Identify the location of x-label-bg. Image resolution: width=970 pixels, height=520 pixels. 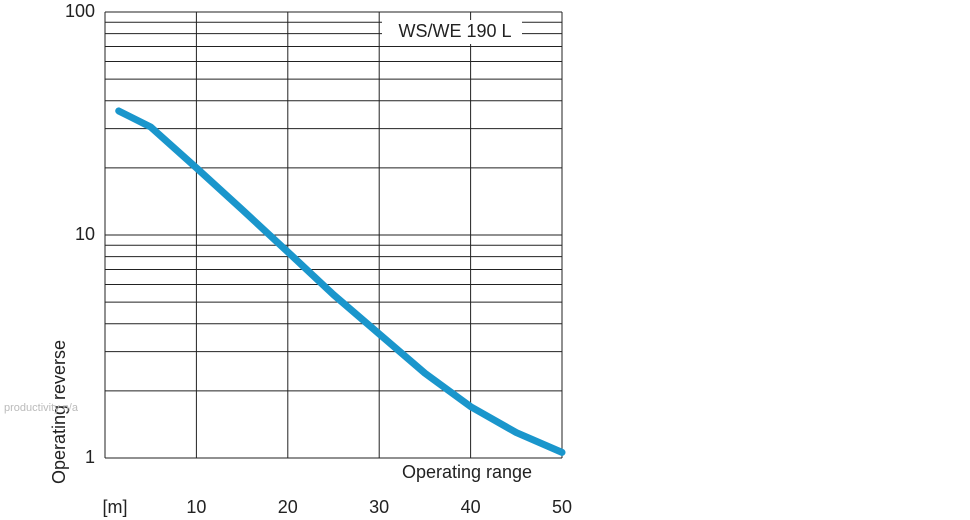
(467, 473).